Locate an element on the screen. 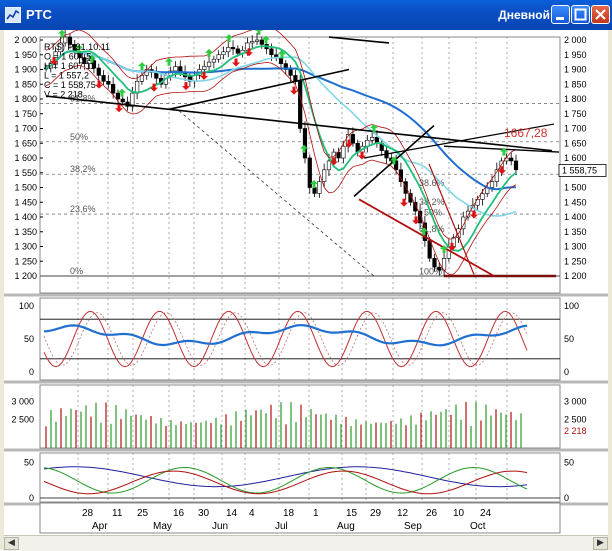 This screenshot has height=551, width=612. trendline-long is located at coordinates (299, 123).